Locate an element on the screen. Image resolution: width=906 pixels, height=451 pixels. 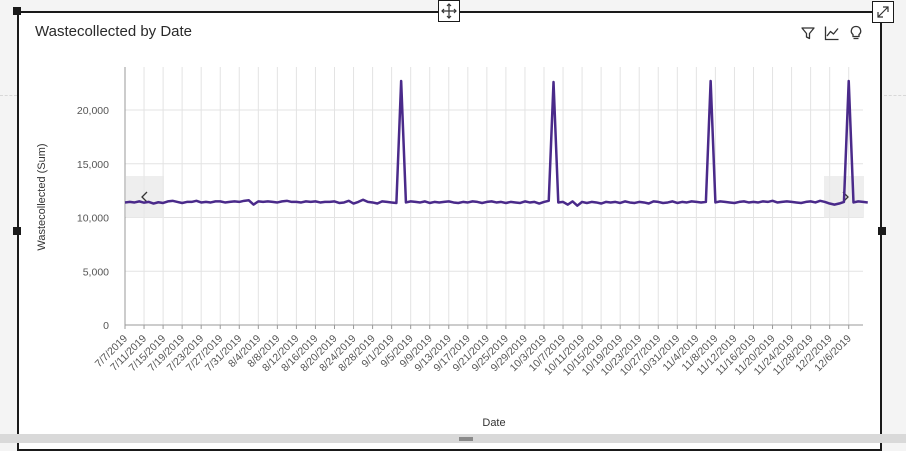
x-axis-title: Date is located at coordinates (493, 423).